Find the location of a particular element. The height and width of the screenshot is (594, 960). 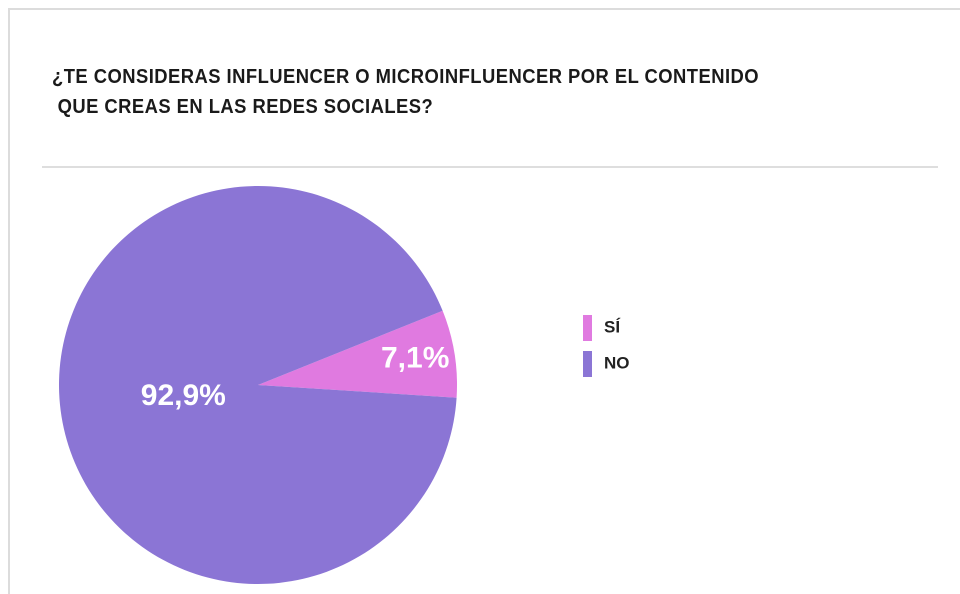

legend-label: NO is located at coordinates (617, 362).